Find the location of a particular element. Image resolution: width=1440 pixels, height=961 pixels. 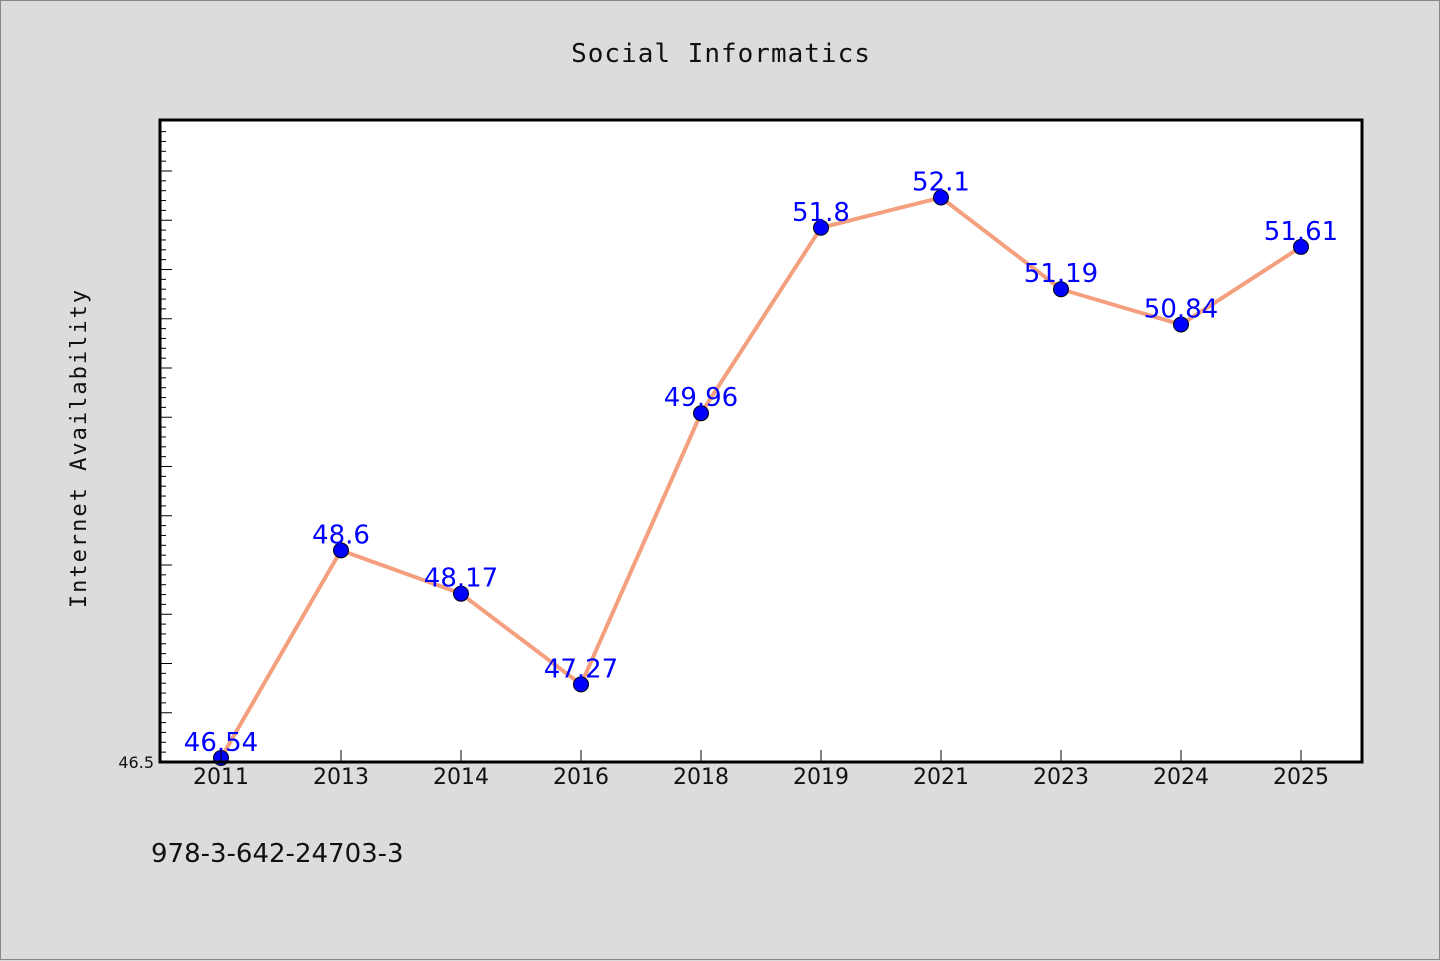

data-label: 51.19 is located at coordinates (1061, 274).